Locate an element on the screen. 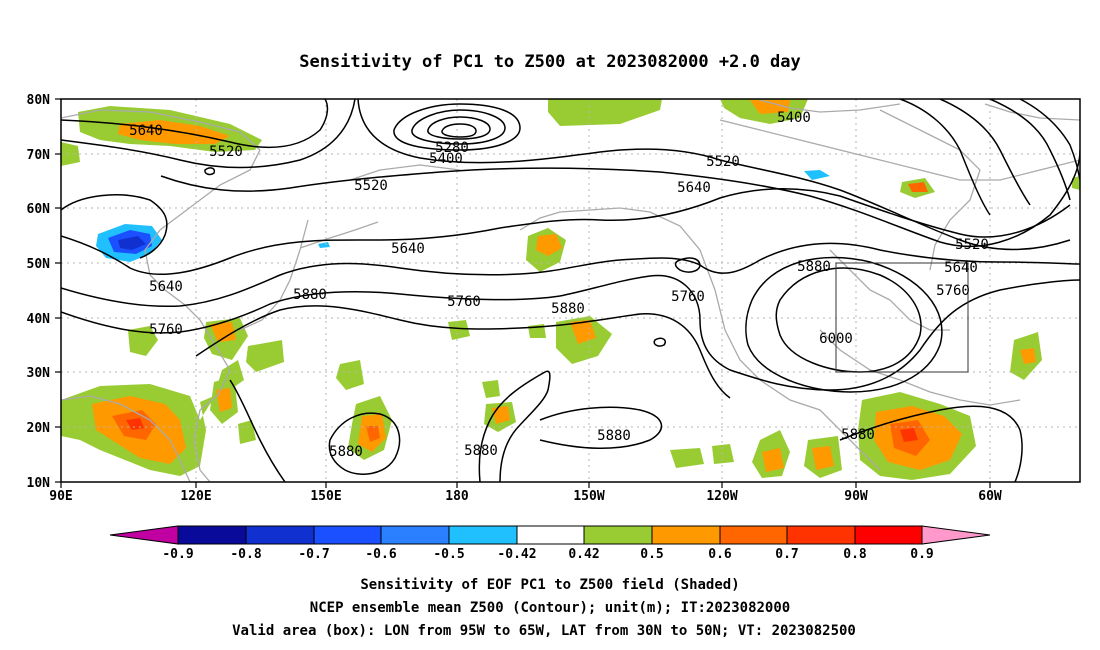 This screenshot has height=650, width=1100. colorbar-label: 0.5 is located at coordinates (651, 554).